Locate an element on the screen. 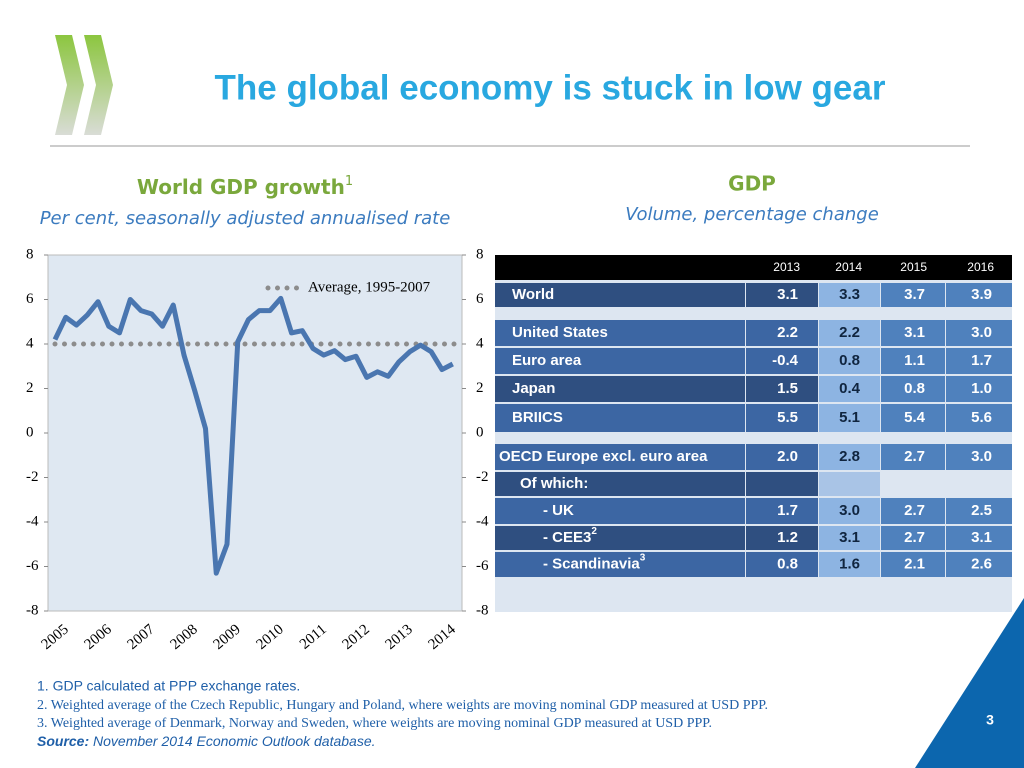 Image resolution: width=1024 pixels, height=768 pixels. column-header: 2015 is located at coordinates (913, 267).